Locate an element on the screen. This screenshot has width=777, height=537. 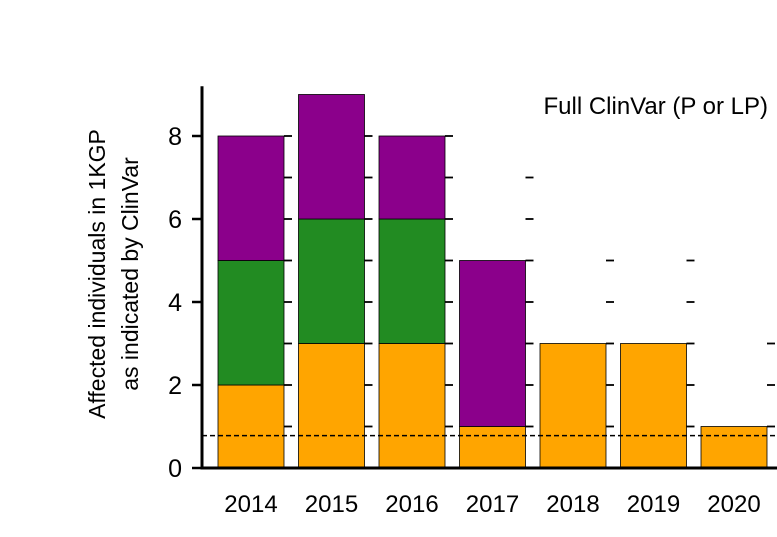
bar-2015-green is located at coordinates (331, 281).